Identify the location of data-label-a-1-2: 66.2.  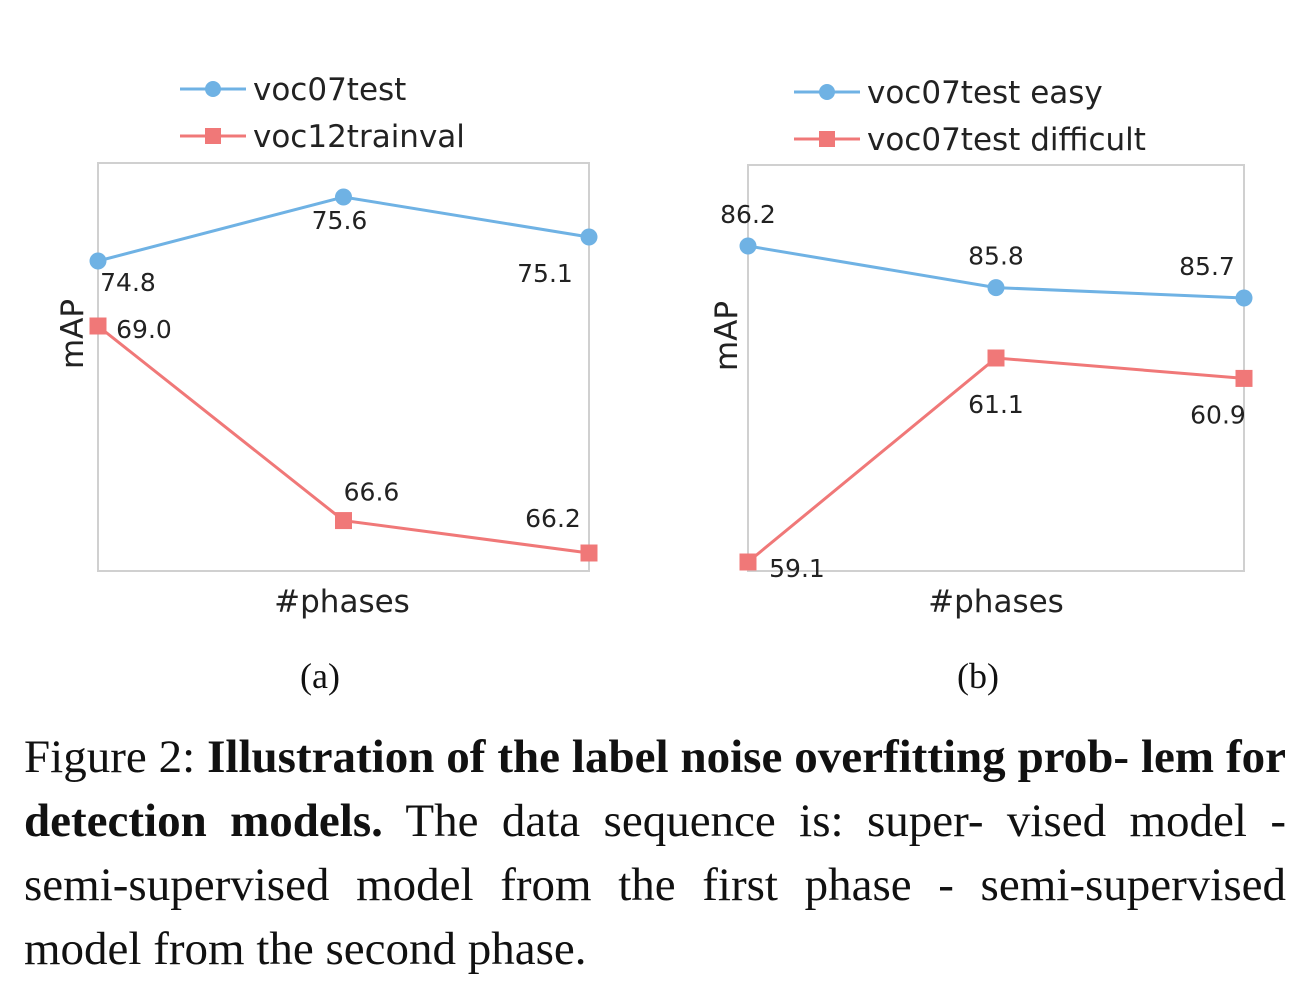
(553, 518).